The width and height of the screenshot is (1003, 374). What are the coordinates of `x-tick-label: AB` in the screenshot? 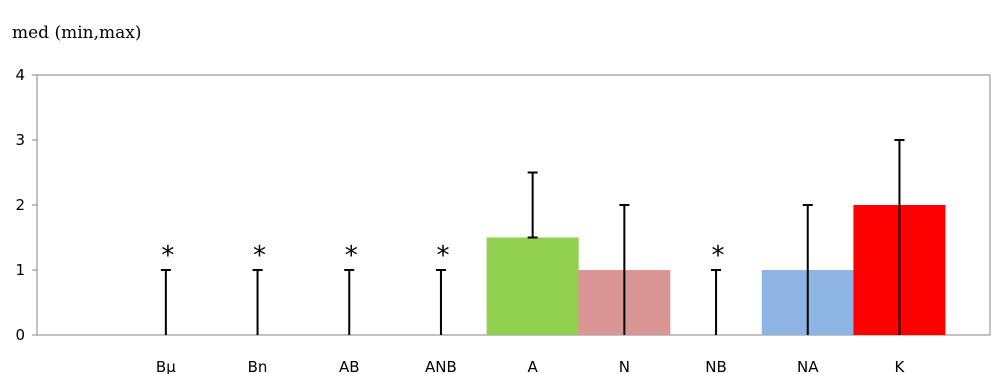 It's located at (349, 366).